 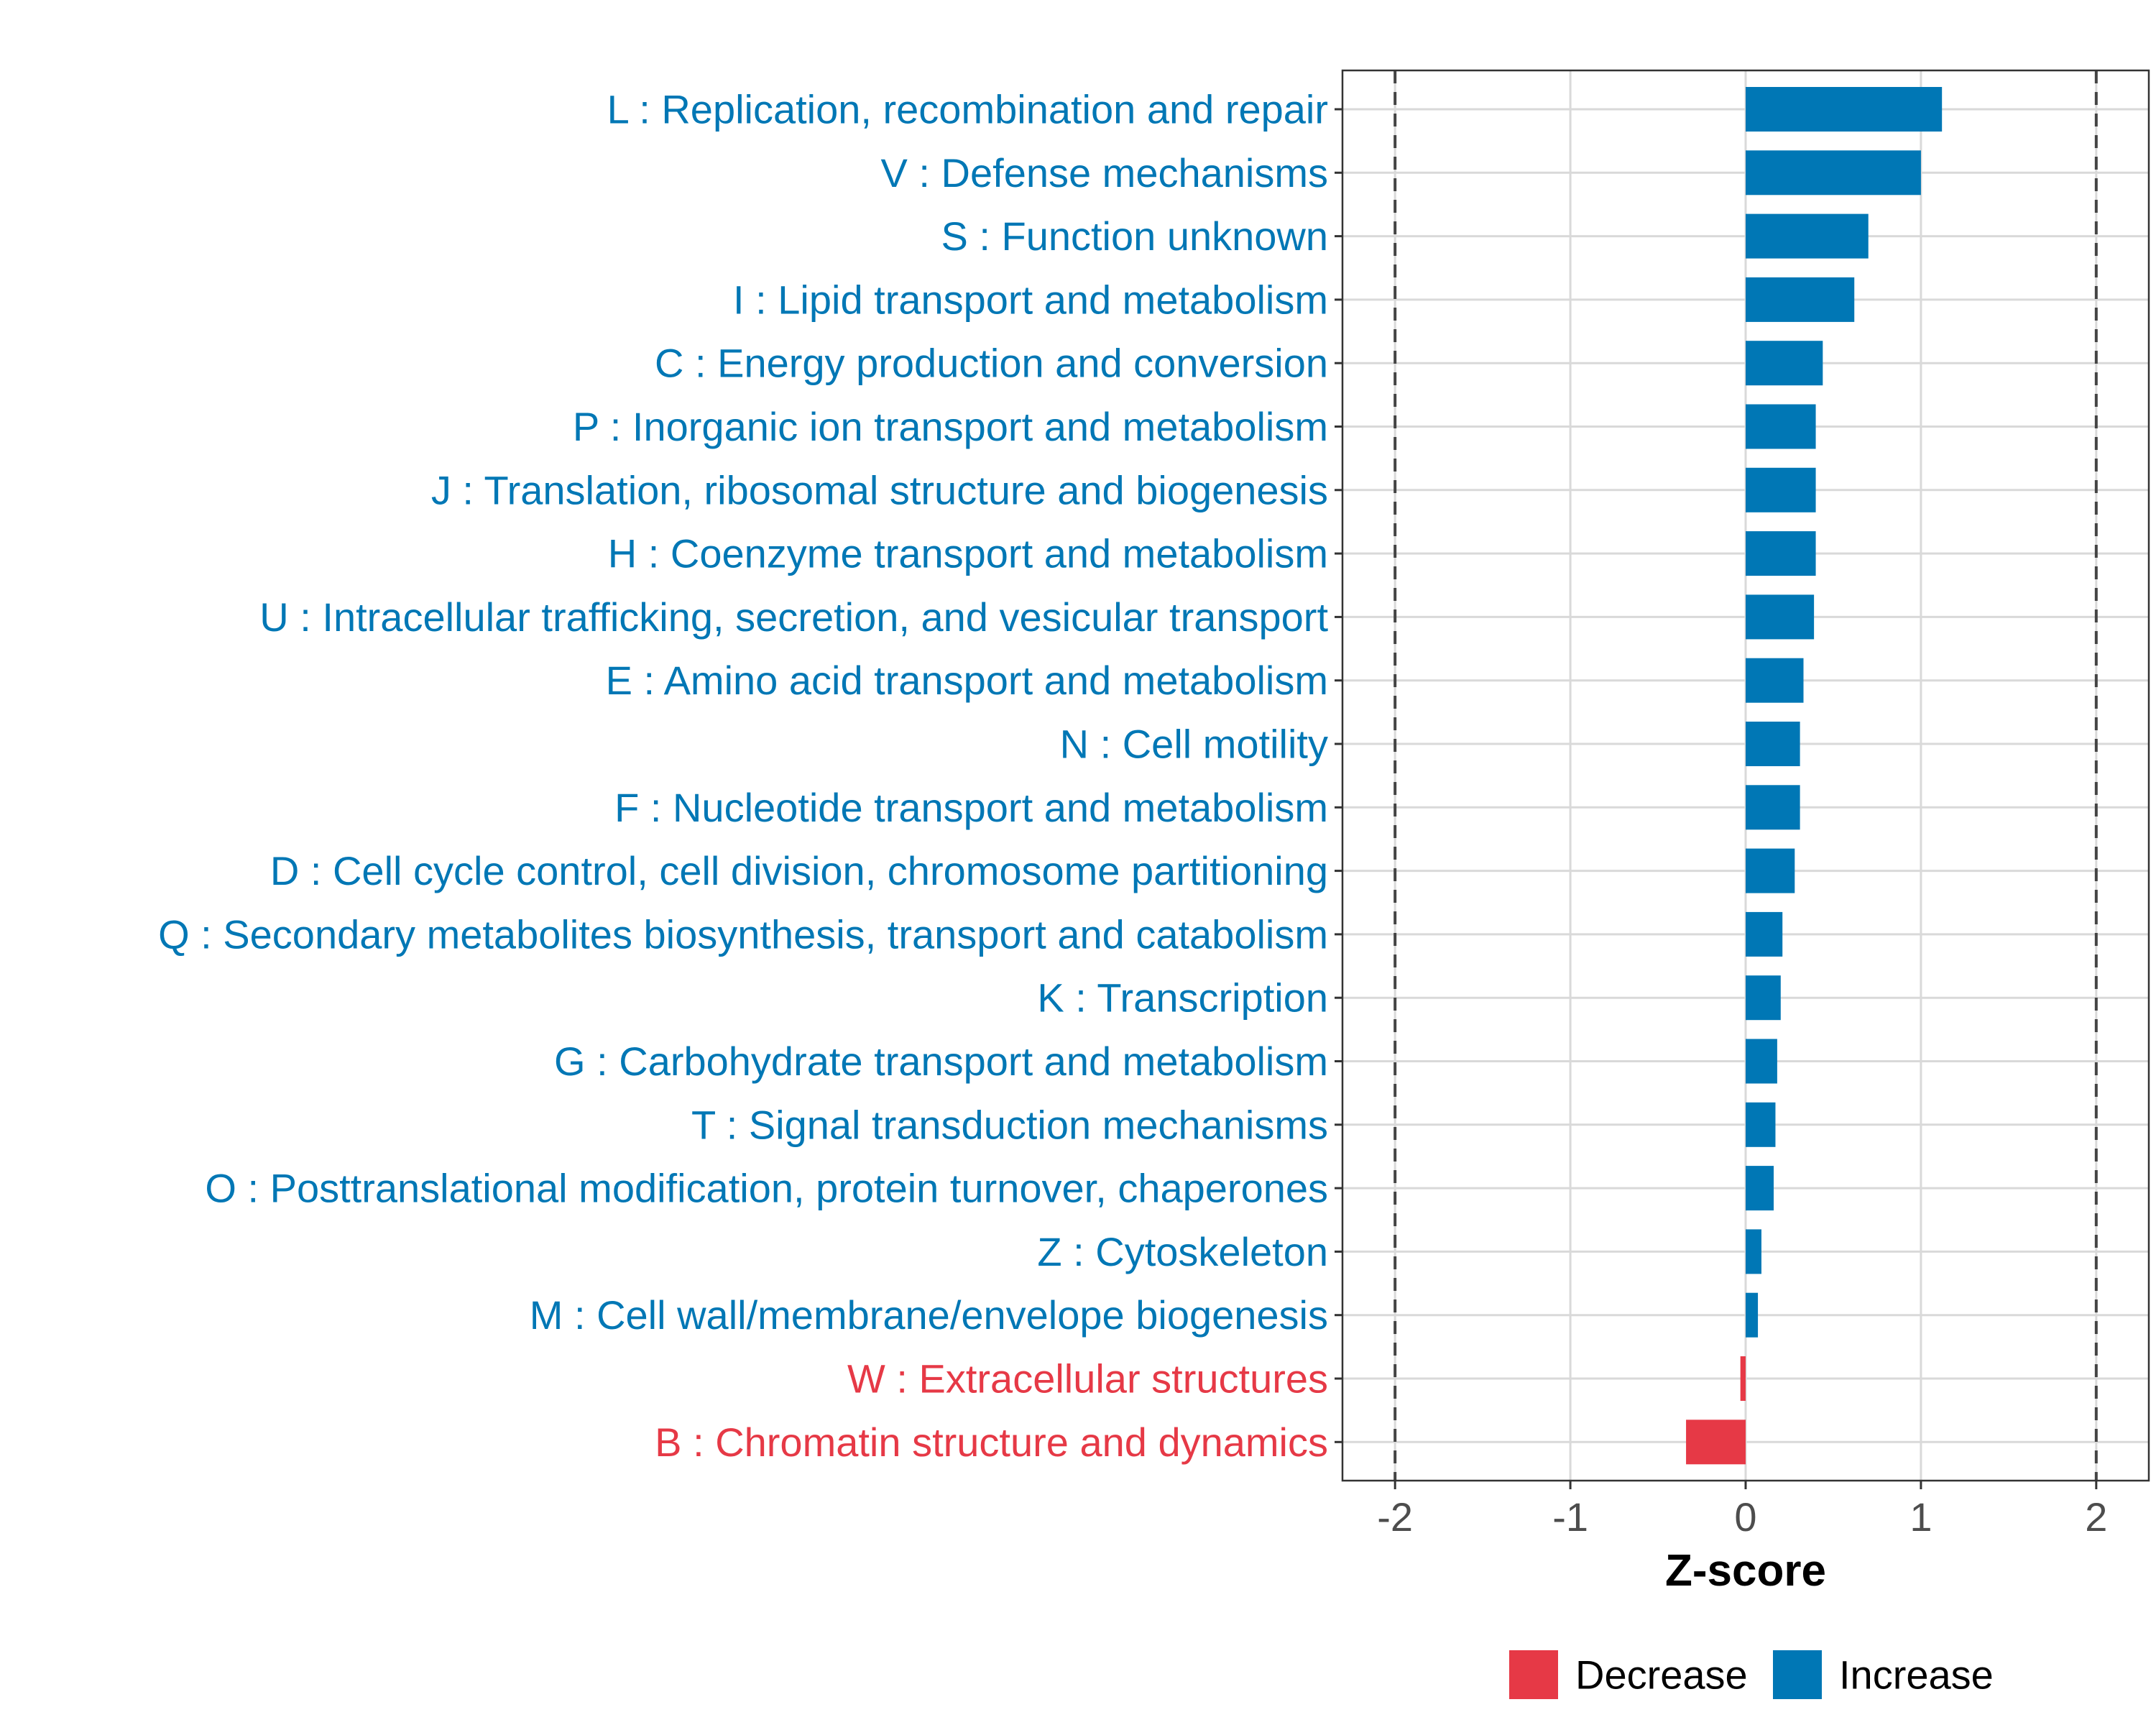 I want to click on bars, so click(x=1814, y=776).